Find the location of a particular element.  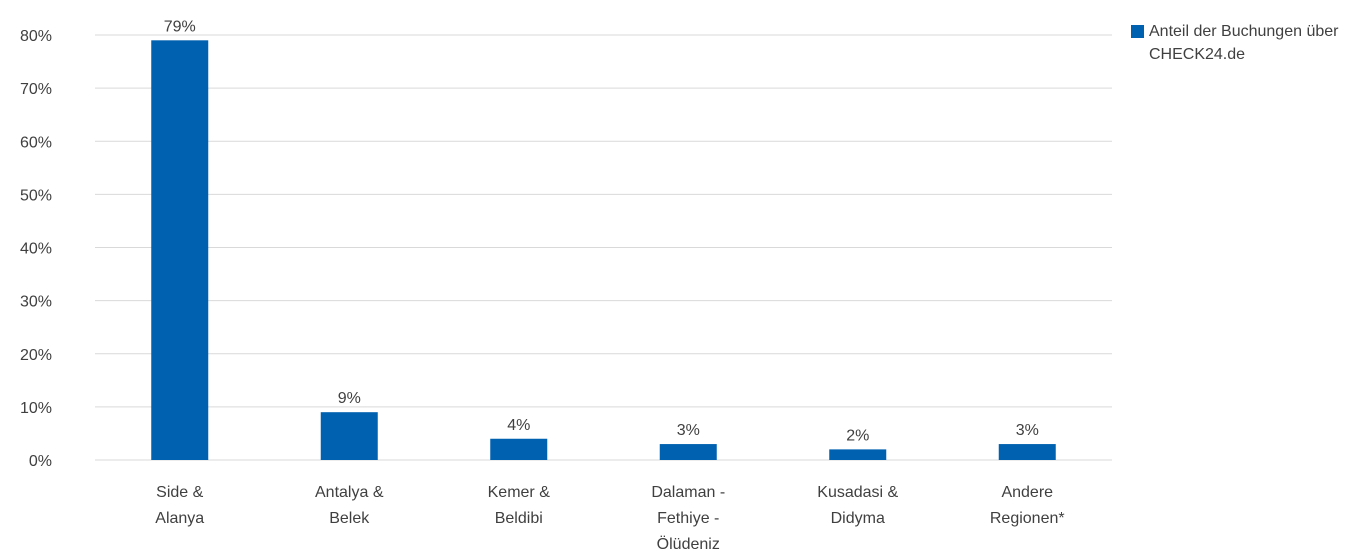

y-tick-label: 10% is located at coordinates (36, 408).